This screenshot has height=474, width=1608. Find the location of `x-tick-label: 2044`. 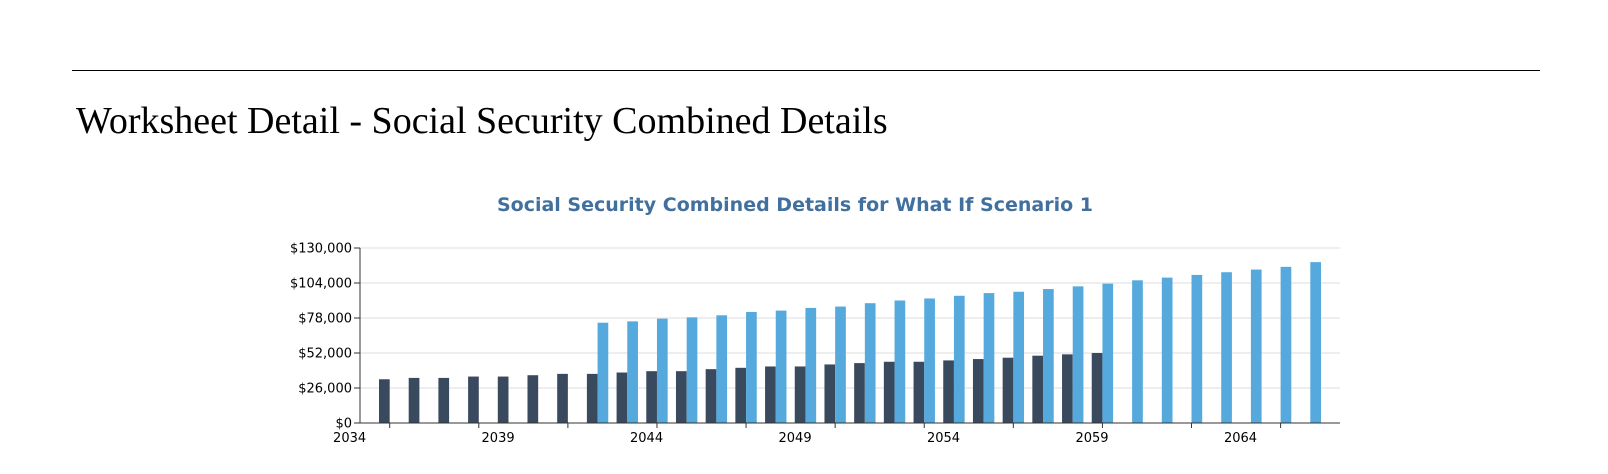

x-tick-label: 2044 is located at coordinates (646, 438).